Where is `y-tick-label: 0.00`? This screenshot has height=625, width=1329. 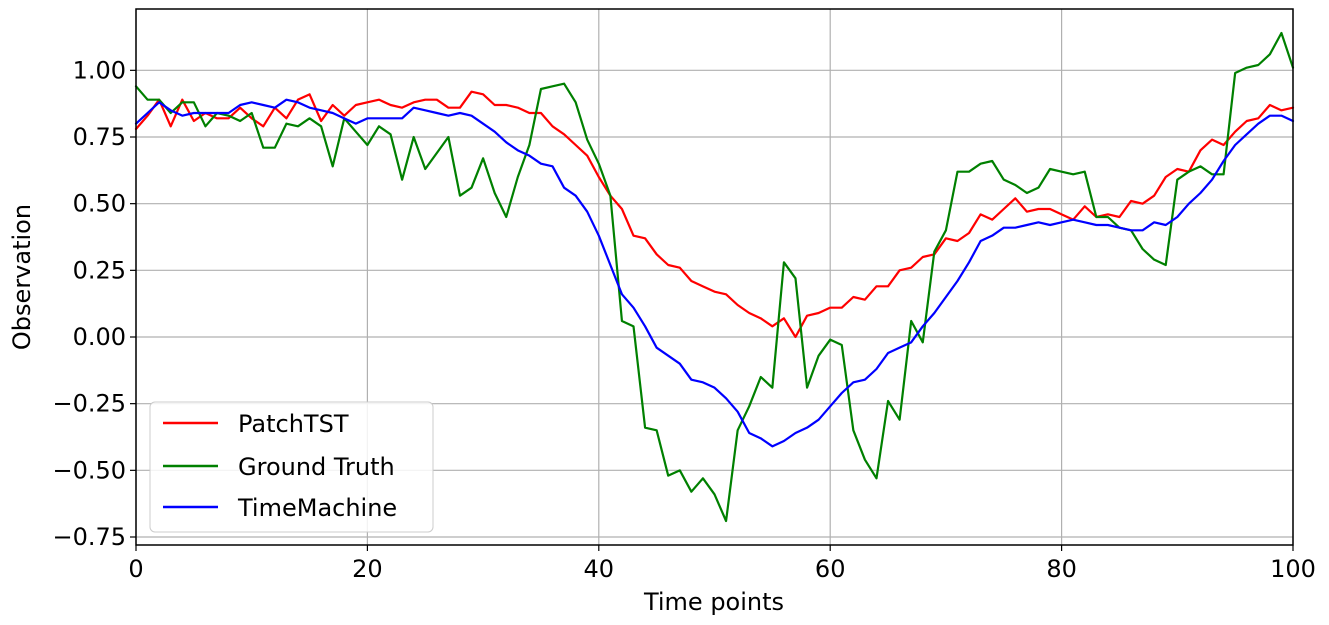
y-tick-label: 0.00 is located at coordinates (99, 337).